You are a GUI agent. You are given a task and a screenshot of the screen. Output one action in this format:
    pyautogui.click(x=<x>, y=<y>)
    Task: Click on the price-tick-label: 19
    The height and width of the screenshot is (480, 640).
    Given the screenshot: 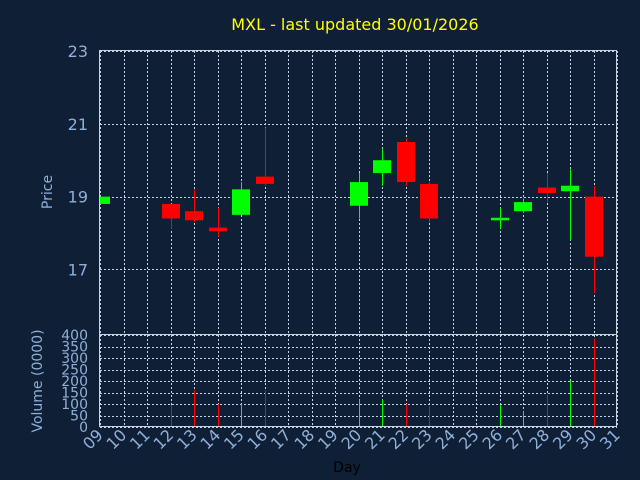 What is the action you would take?
    pyautogui.click(x=78, y=197)
    